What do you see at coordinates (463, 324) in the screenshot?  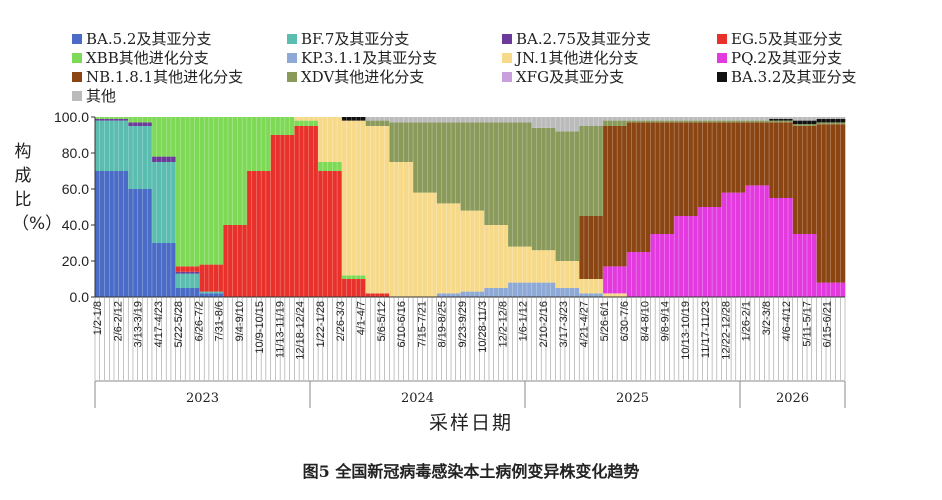 I see `x-tick-label: 9/23-9/29` at bounding box center [463, 324].